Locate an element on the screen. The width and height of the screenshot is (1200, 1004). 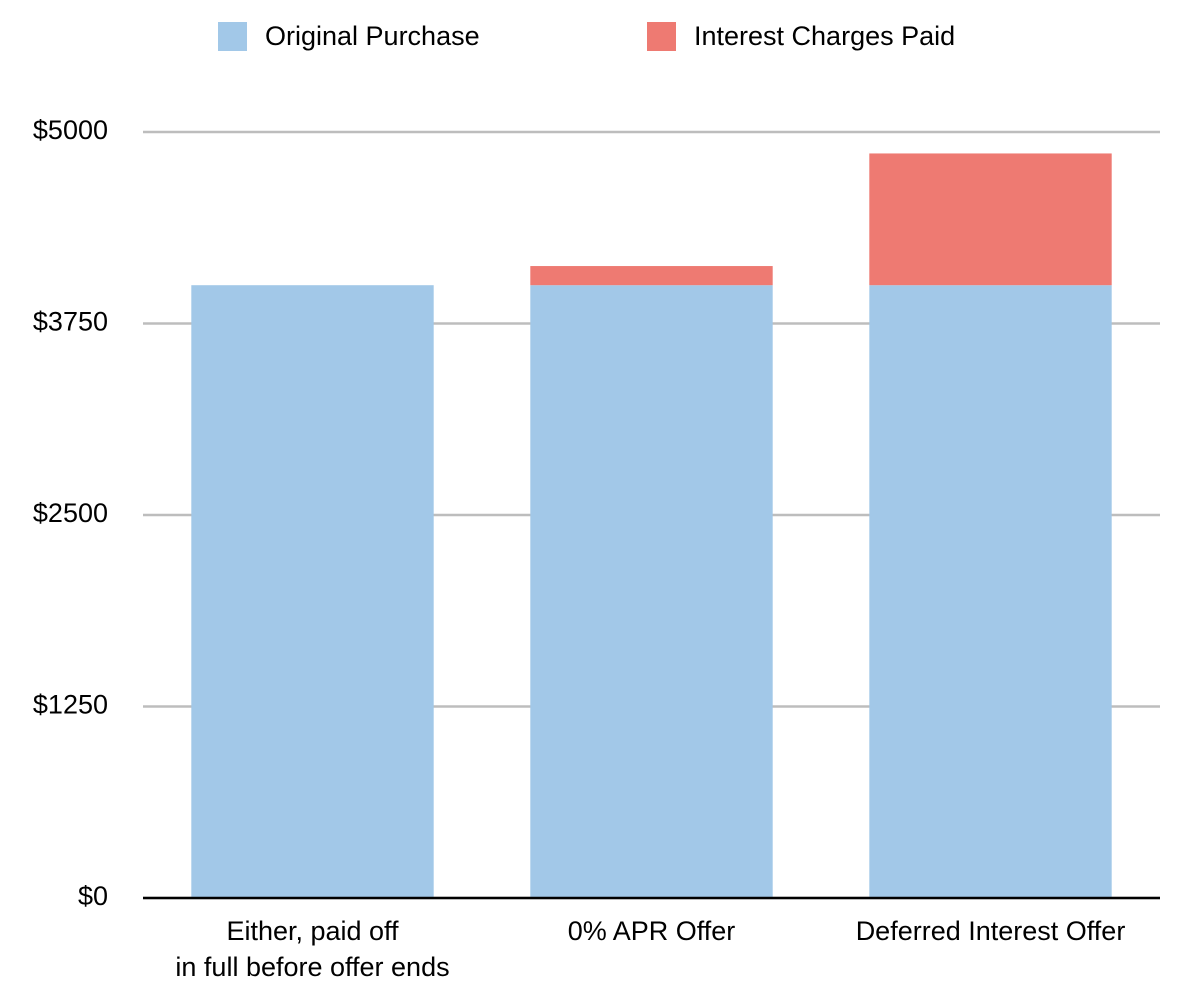
x-tick-label: Deferred Interest Offer is located at coordinates (990, 931).